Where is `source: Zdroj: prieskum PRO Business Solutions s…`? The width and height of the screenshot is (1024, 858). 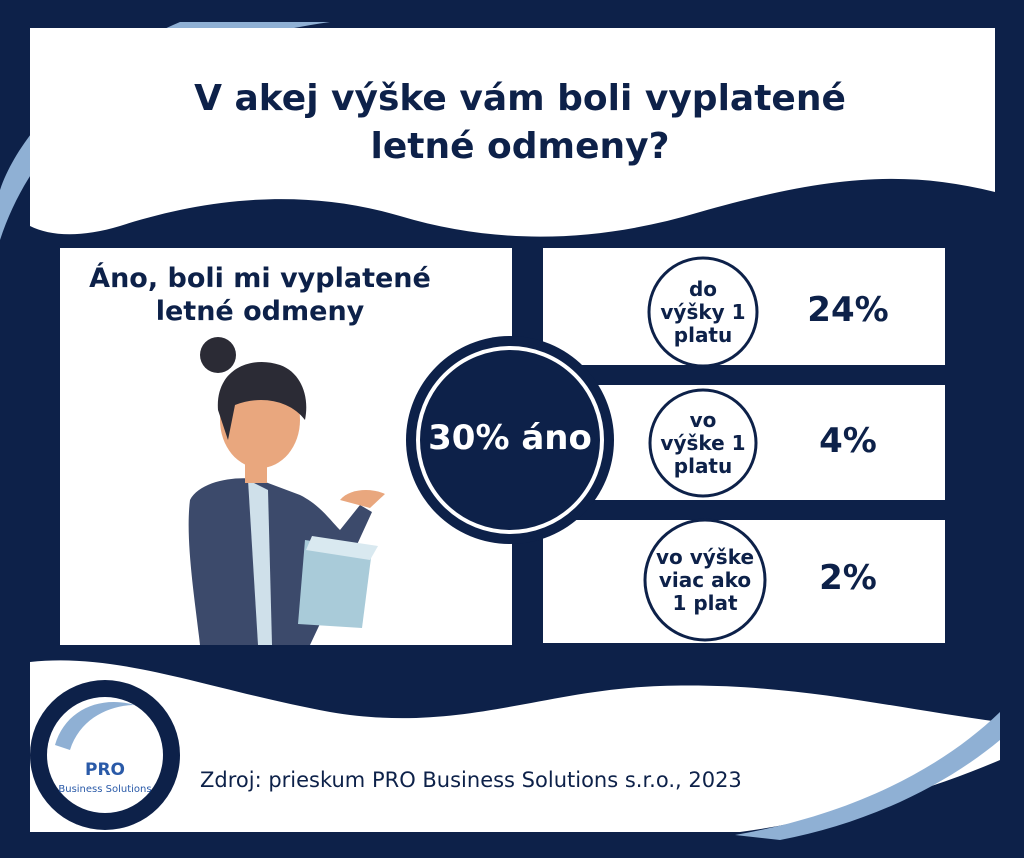
source: Zdroj: prieskum PRO Business Solutions s… is located at coordinates (471, 780).